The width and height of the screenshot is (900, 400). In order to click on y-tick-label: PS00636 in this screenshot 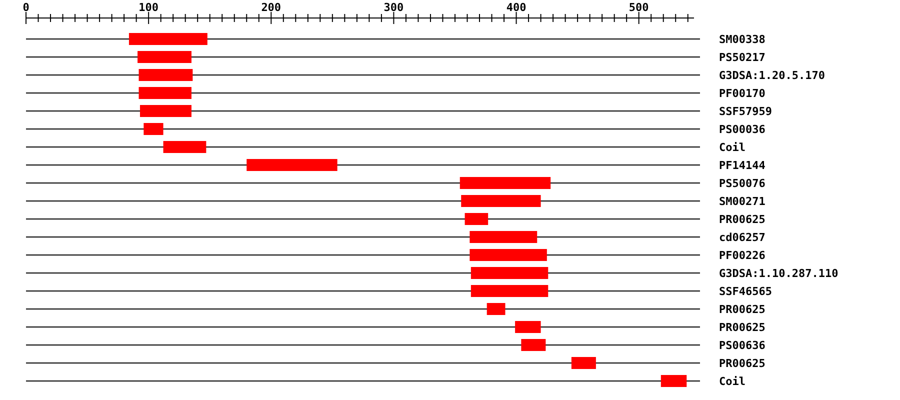, I will do `click(742, 345)`.